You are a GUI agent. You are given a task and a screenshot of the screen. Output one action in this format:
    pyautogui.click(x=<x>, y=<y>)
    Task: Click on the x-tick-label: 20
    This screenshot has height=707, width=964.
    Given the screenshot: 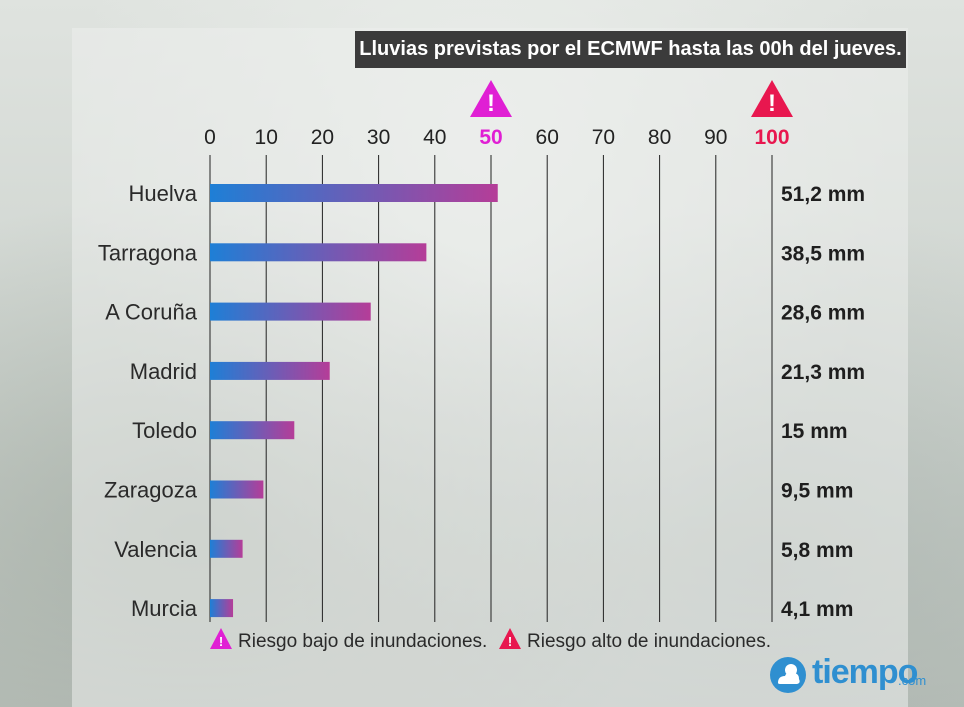 What is the action you would take?
    pyautogui.click(x=322, y=137)
    